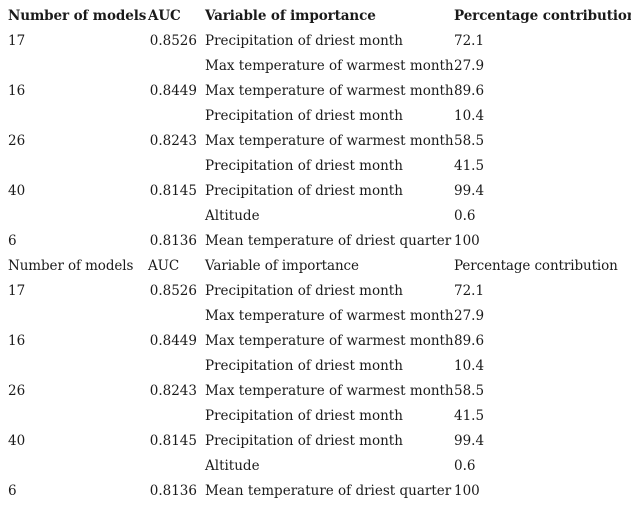 This screenshot has height=508, width=631. I want to click on cell-percentage-contribution: 0.6, so click(465, 216).